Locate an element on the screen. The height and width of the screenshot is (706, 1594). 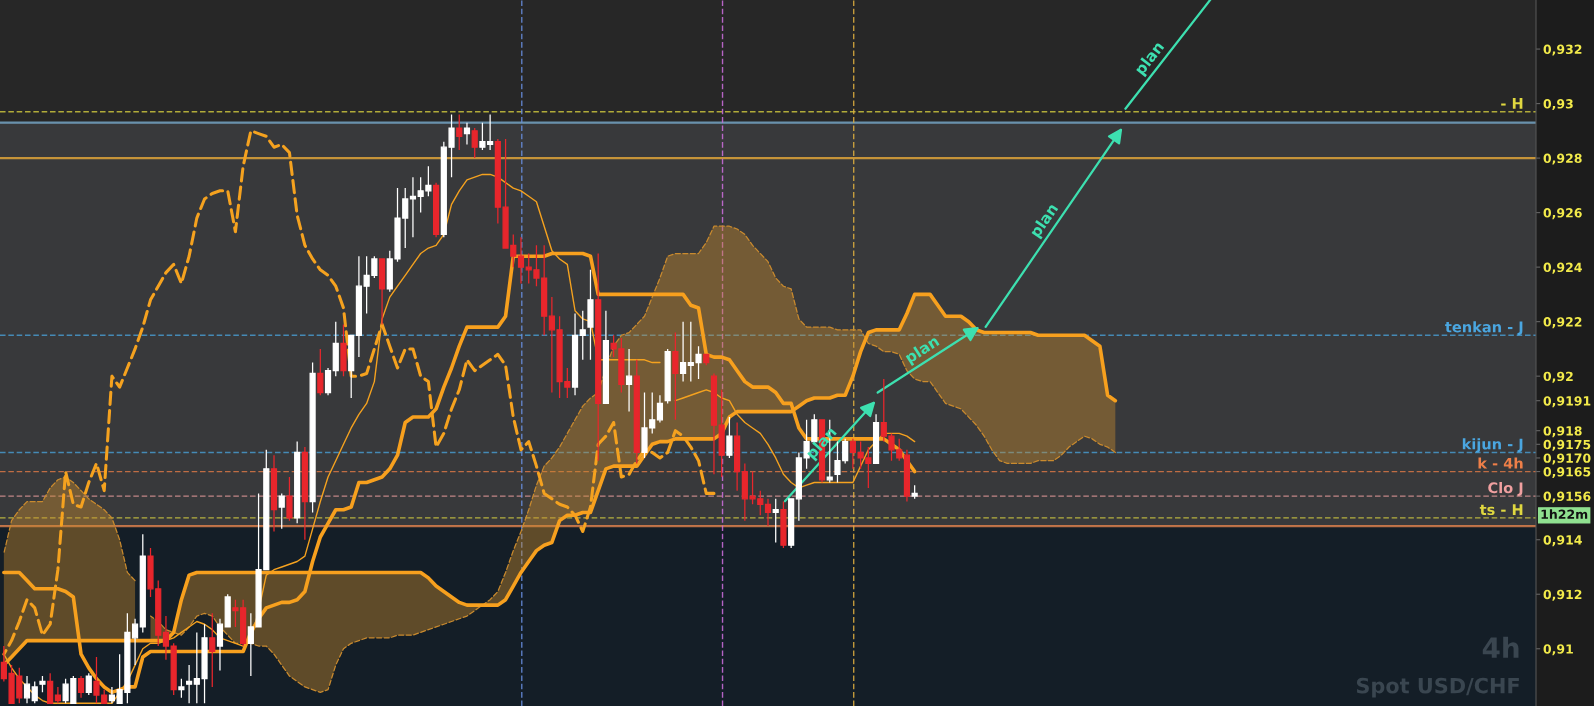
y-tick-label: 0,9156 is located at coordinates (1567, 497).